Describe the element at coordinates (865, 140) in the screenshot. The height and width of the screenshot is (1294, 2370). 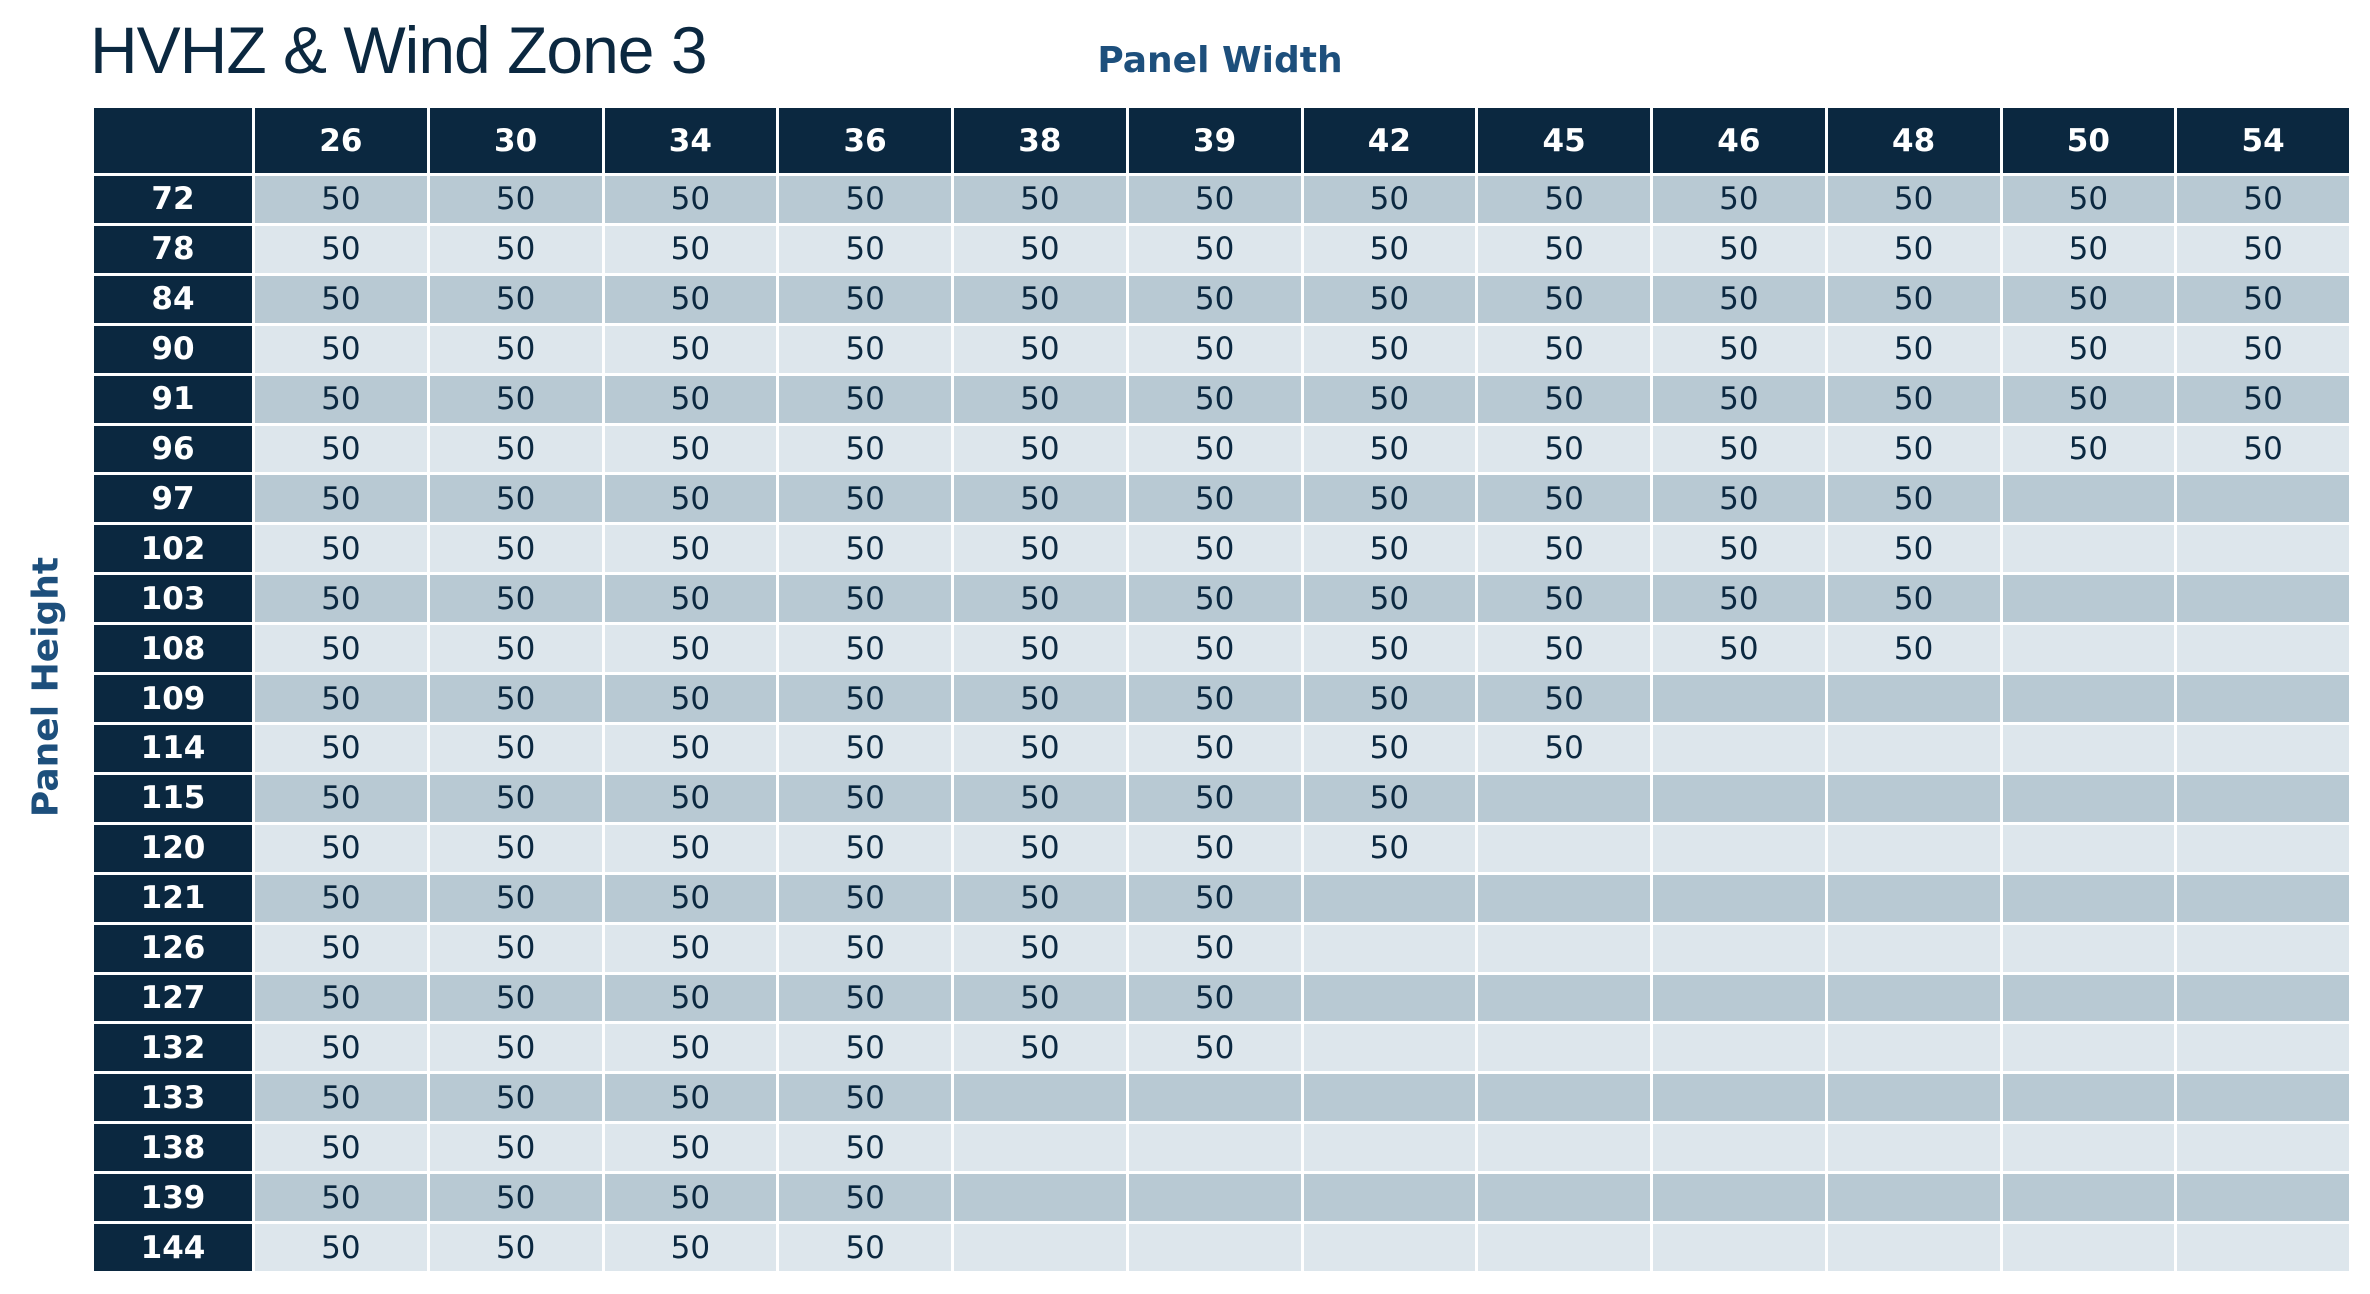
I see `column-header: 36` at that location.